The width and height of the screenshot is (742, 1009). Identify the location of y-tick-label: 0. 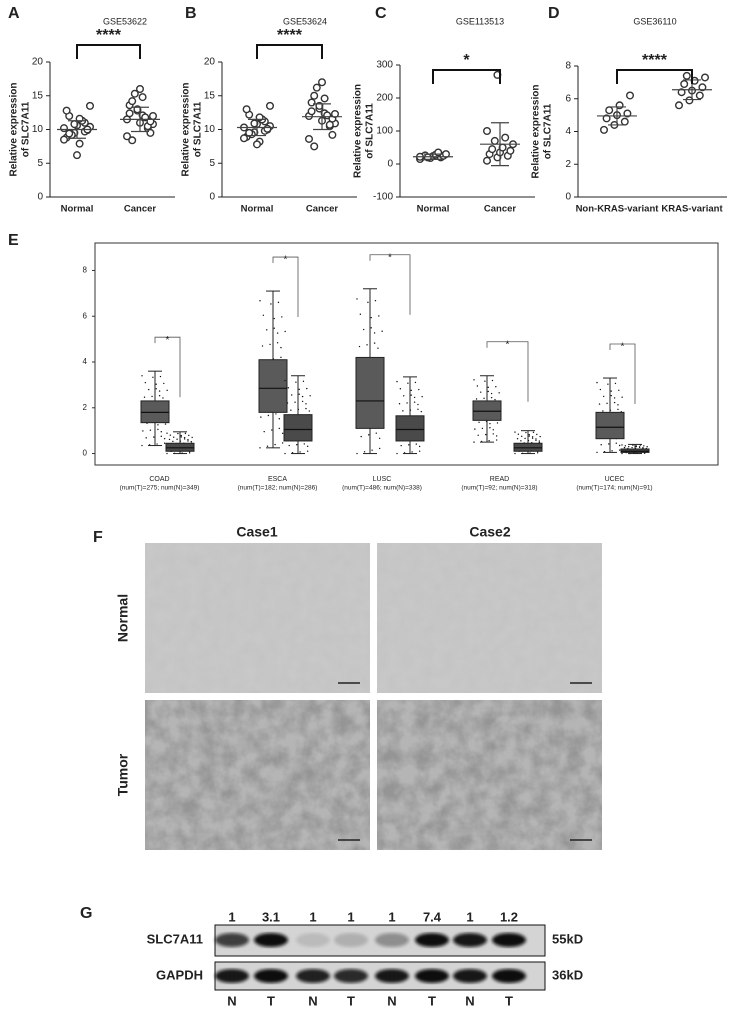
(390, 164).